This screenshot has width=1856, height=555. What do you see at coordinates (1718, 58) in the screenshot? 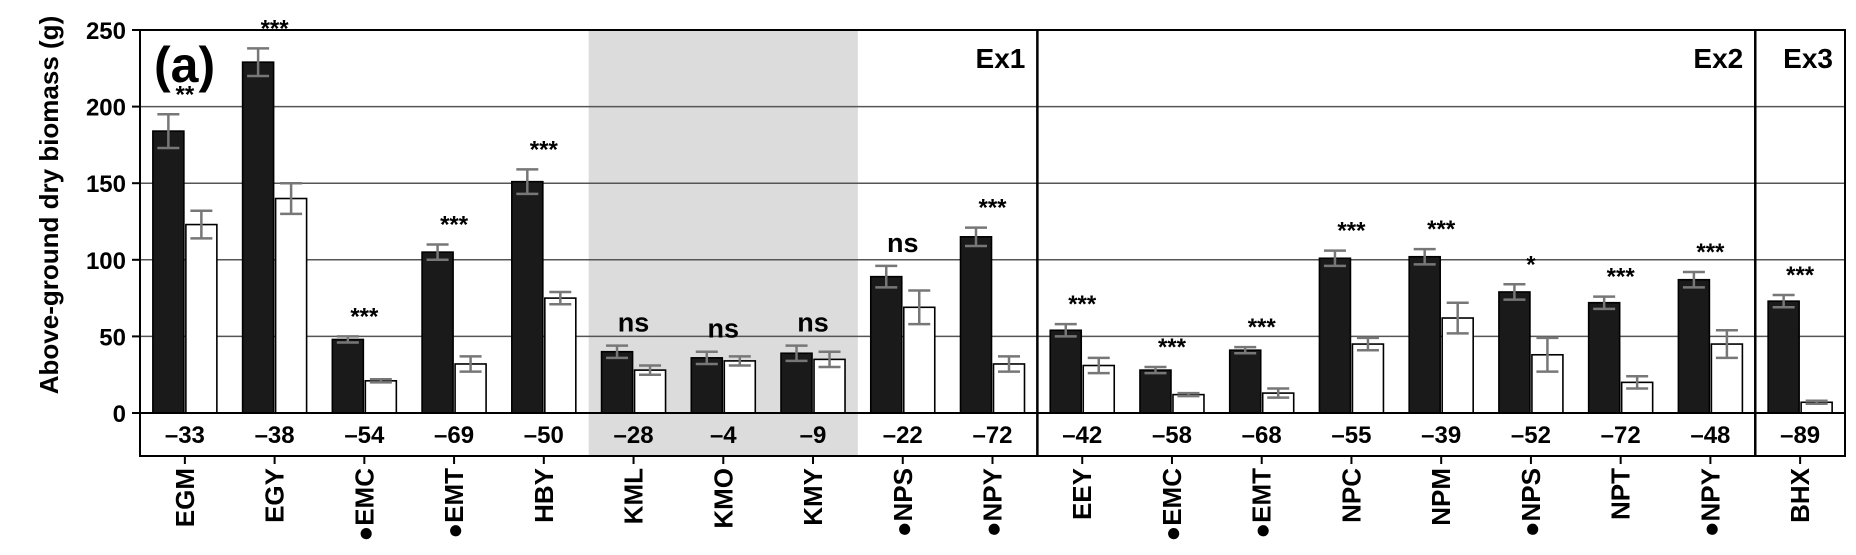
I see `experiment-label: Ex2` at bounding box center [1718, 58].